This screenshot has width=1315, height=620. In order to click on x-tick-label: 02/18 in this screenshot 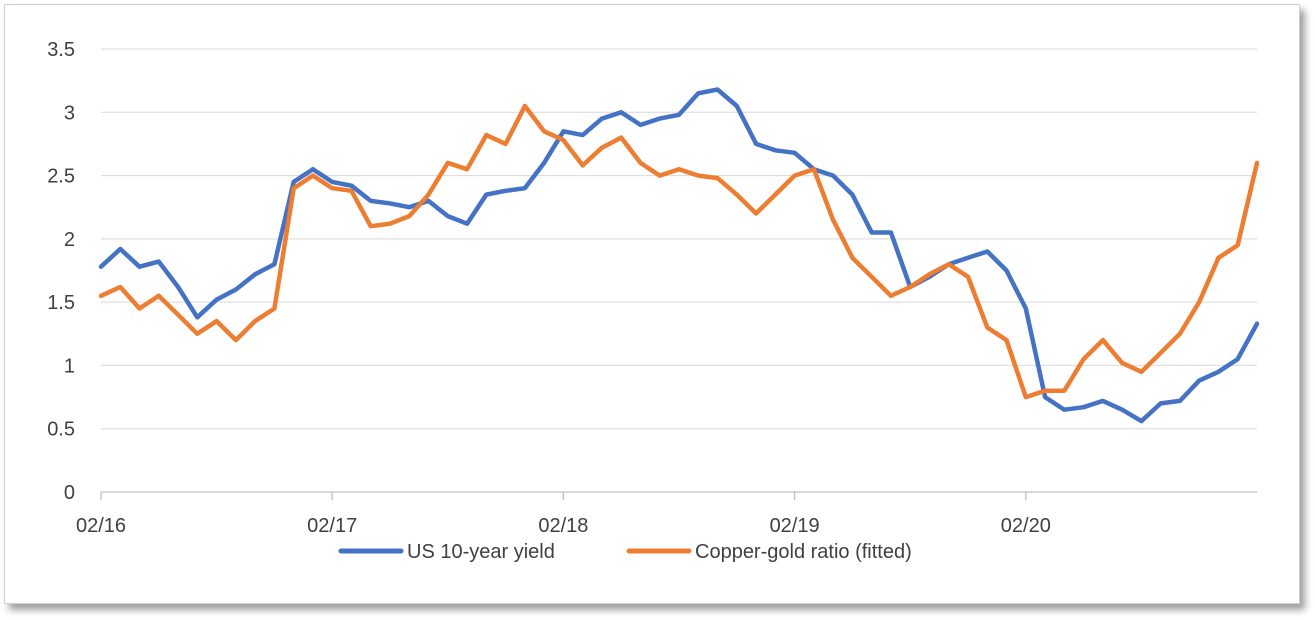, I will do `click(563, 526)`.